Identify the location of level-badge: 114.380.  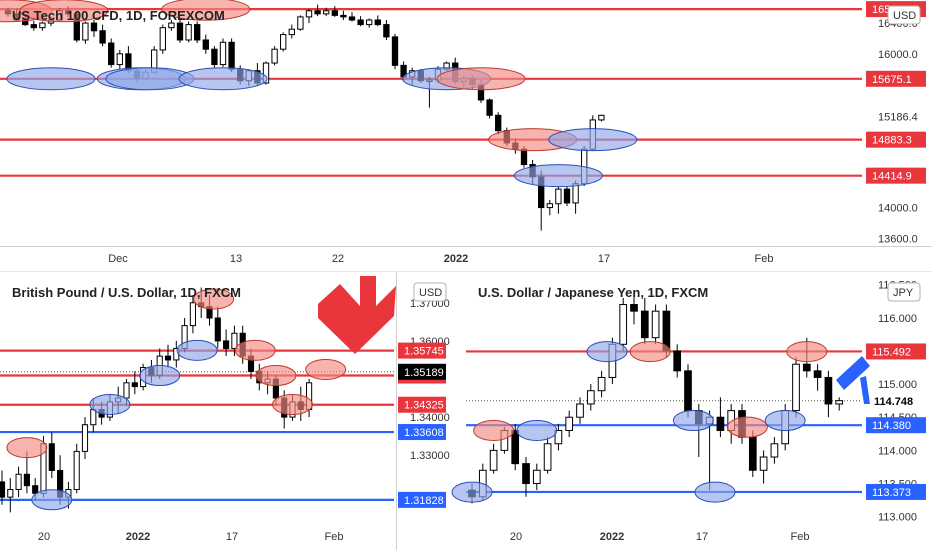
(896, 425).